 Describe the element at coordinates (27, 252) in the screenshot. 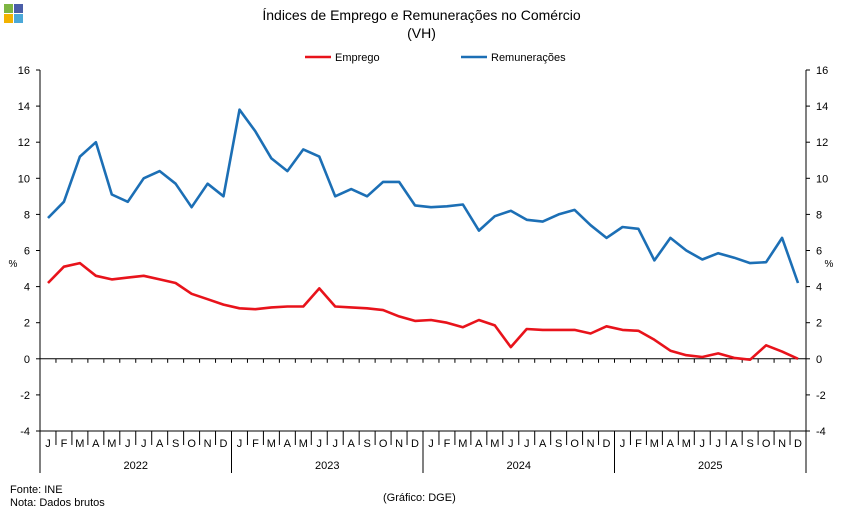

I see `y-tick-label-left: 6` at that location.